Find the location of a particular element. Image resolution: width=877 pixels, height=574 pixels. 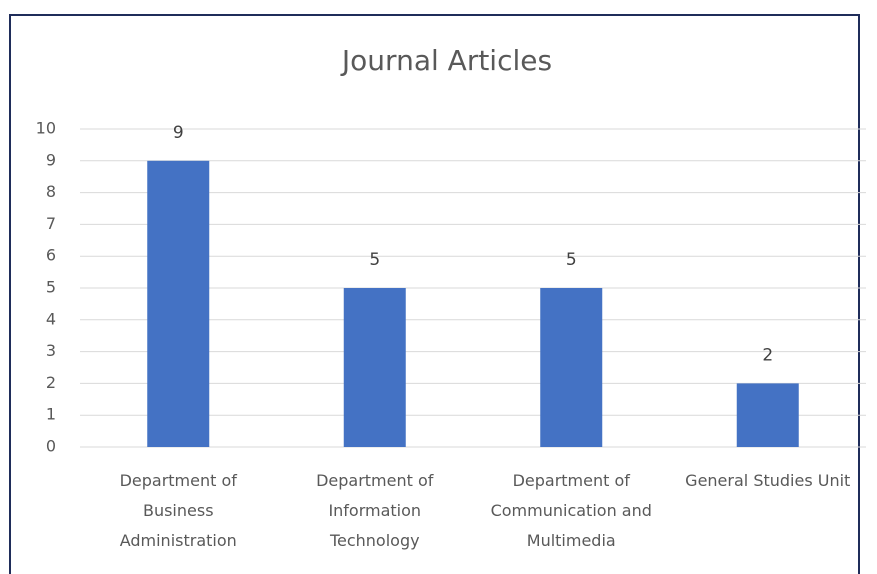

data-label: 9 is located at coordinates (178, 133).